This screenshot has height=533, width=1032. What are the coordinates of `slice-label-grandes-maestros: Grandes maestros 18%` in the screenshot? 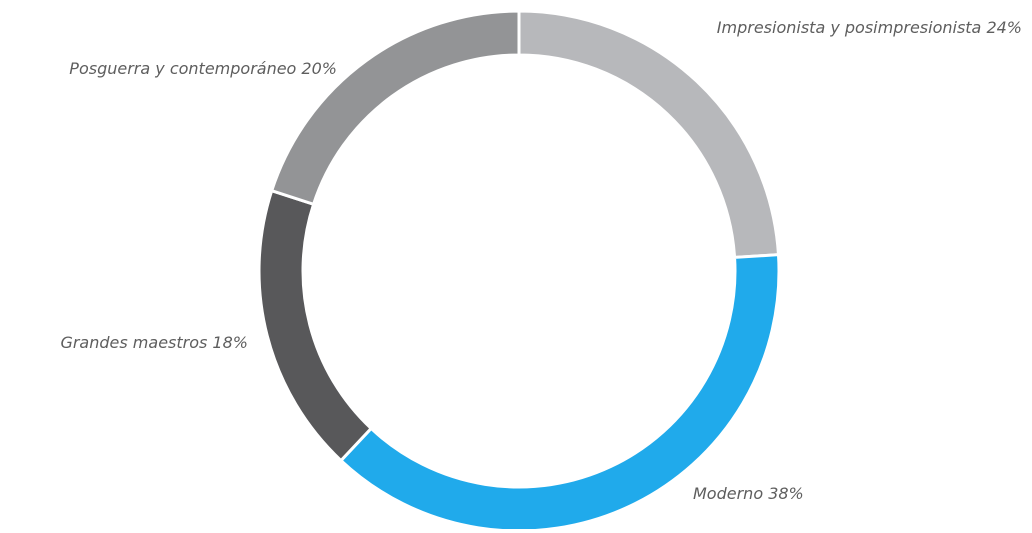 It's located at (154, 342).